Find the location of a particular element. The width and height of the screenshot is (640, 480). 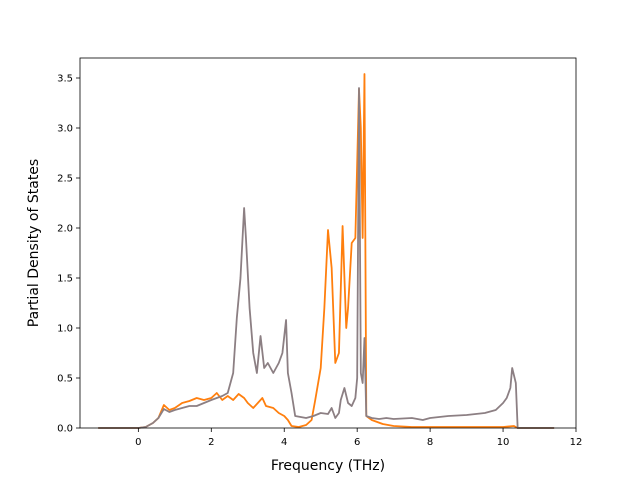

x-tick-label: 8 is located at coordinates (430, 442).